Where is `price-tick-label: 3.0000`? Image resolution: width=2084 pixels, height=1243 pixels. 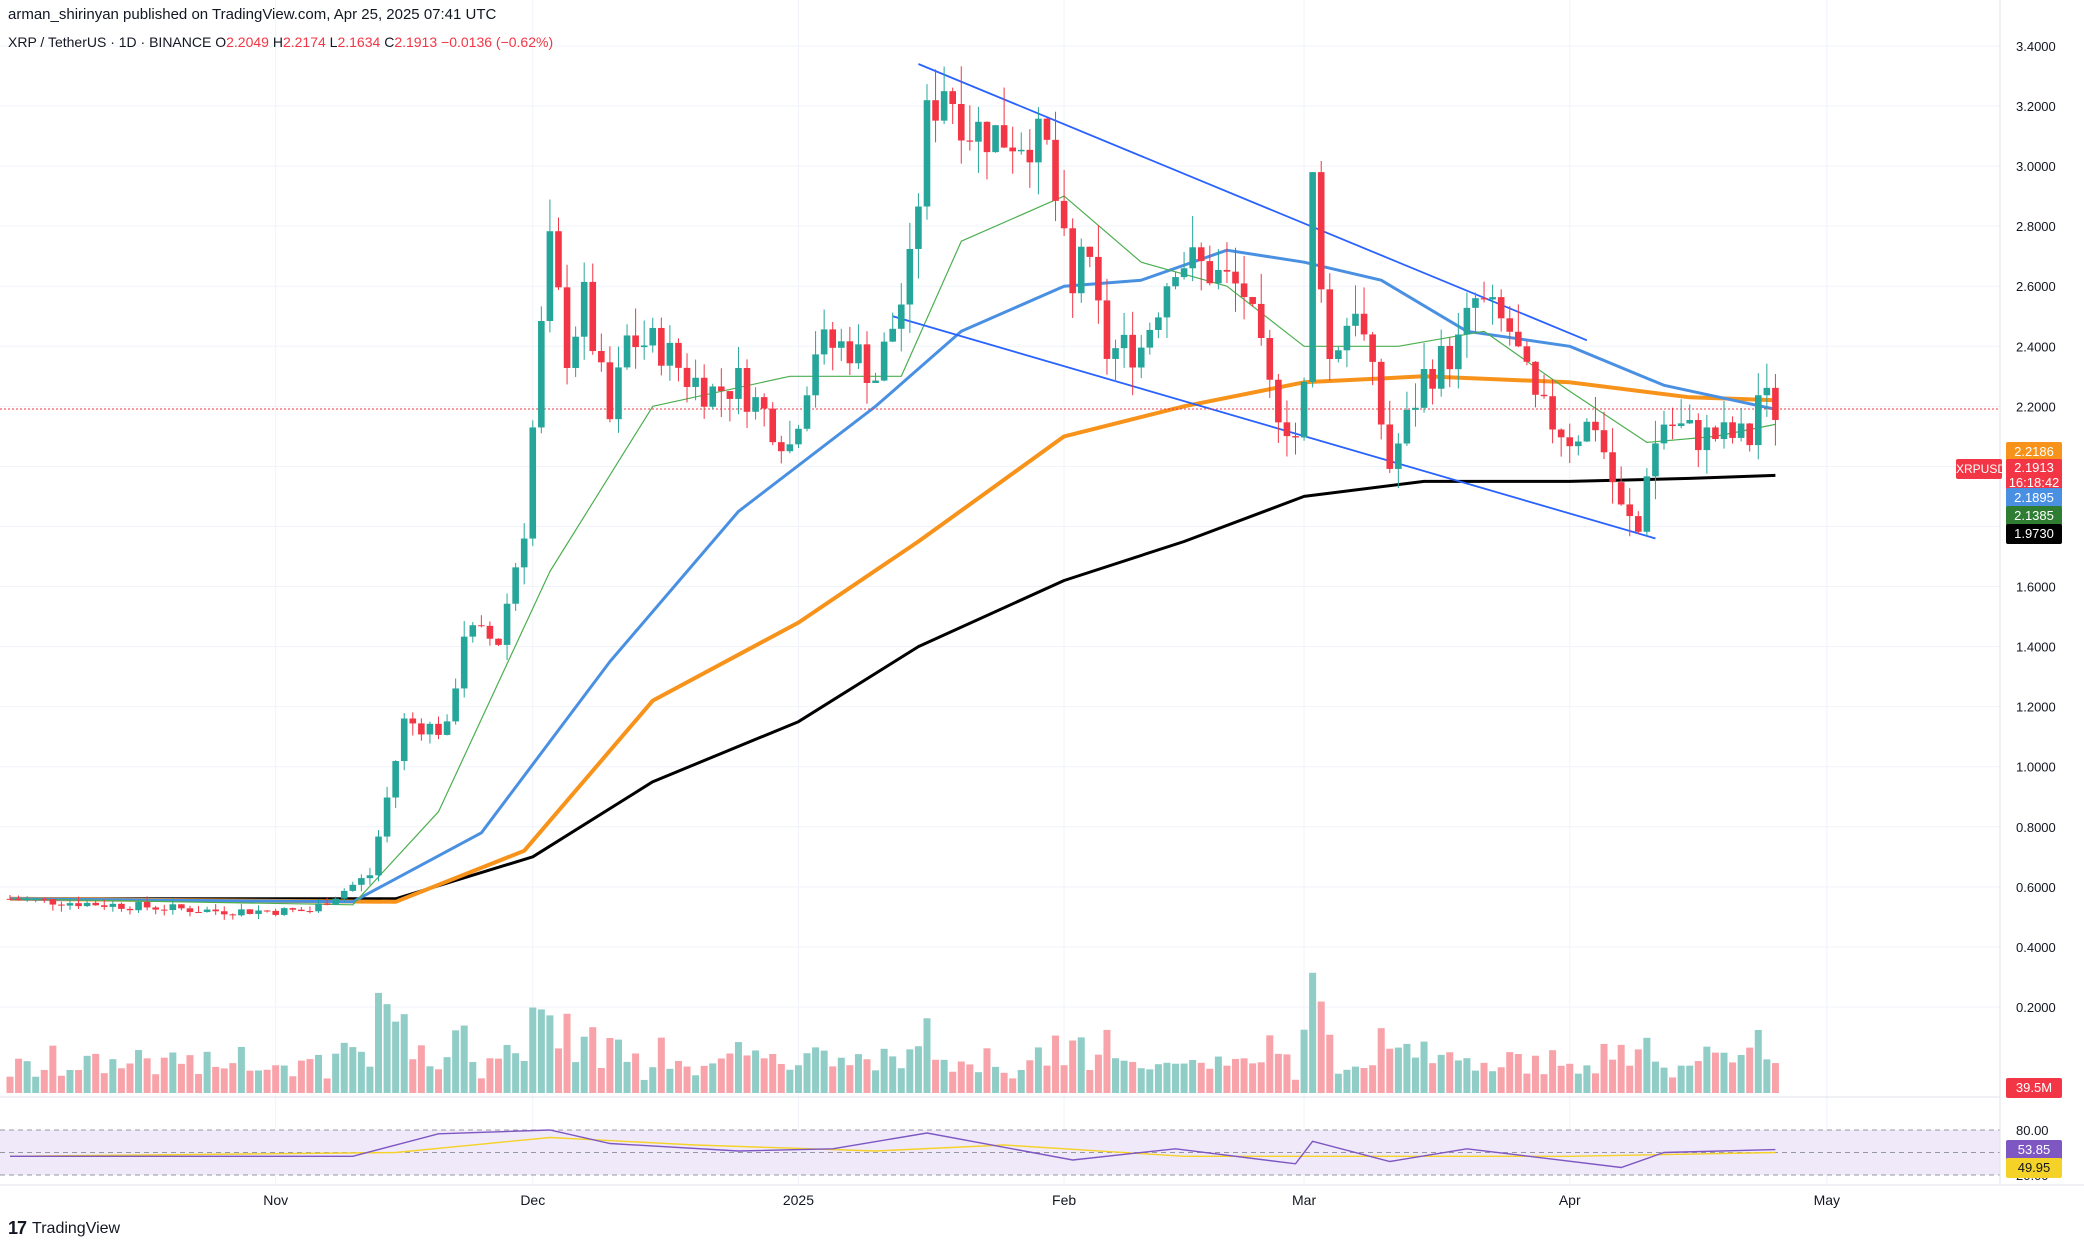
price-tick-label: 3.0000 is located at coordinates (2036, 166).